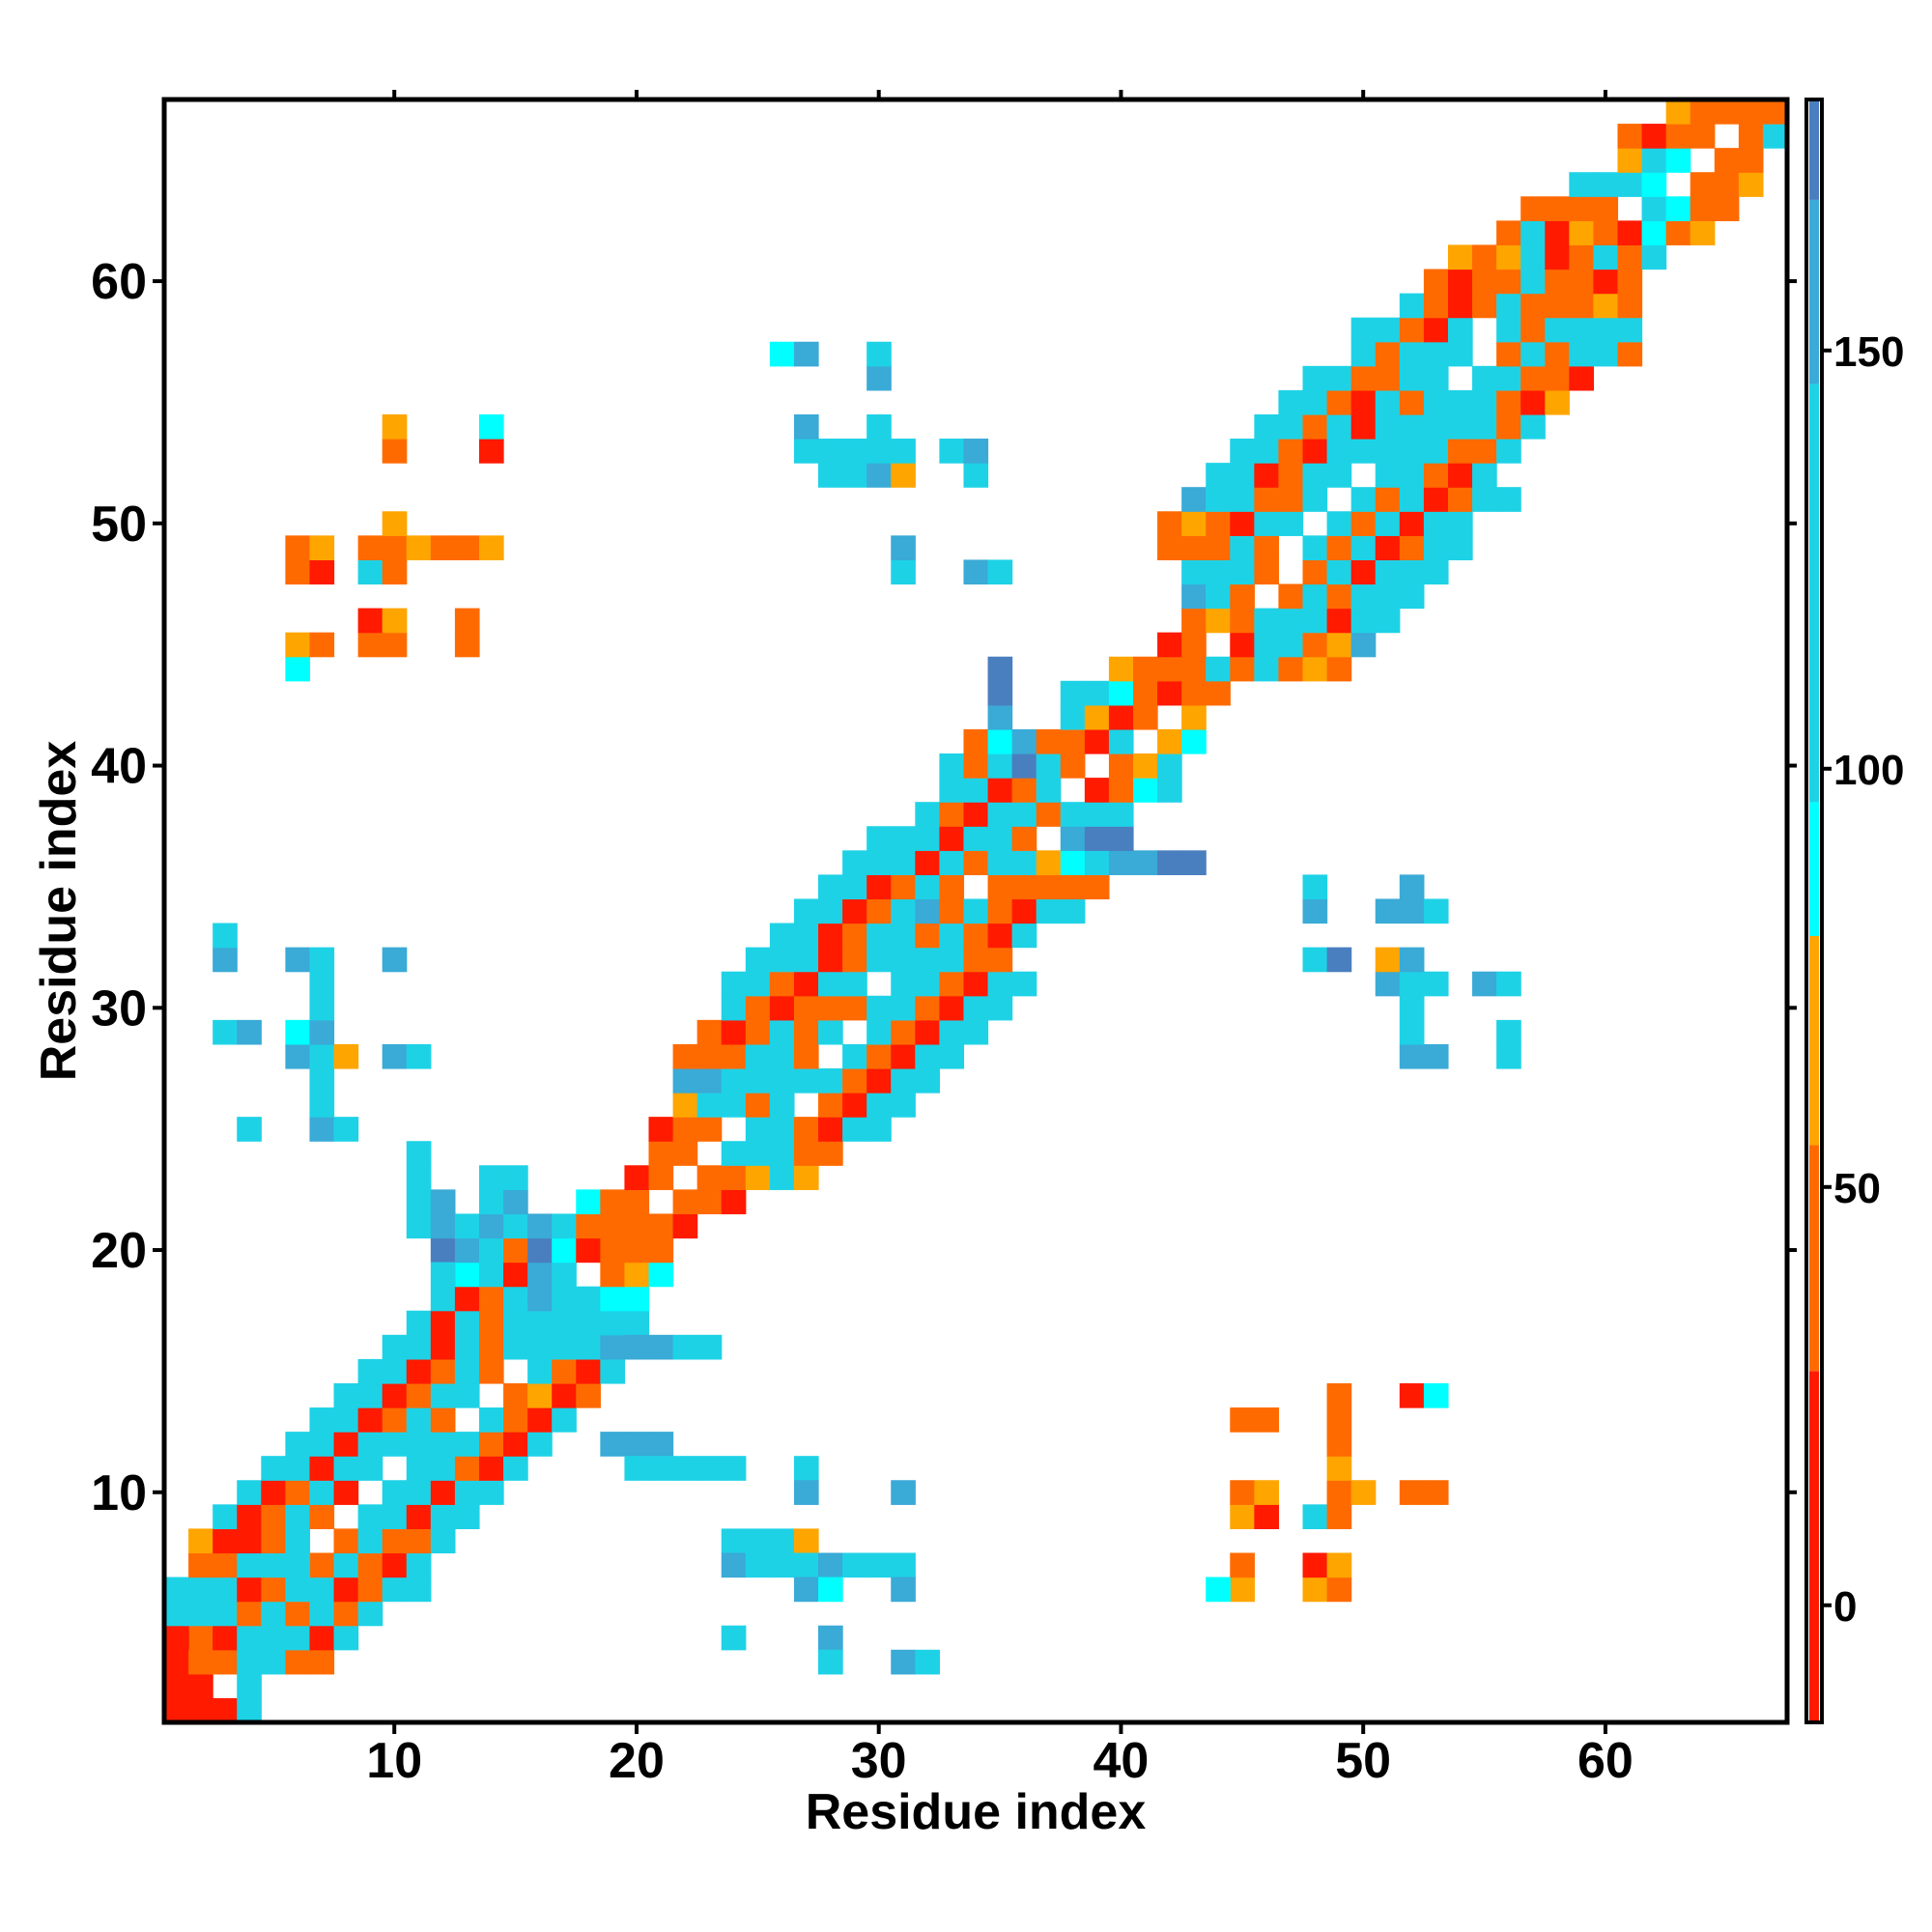 This screenshot has width=1932, height=1932. What do you see at coordinates (879, 1761) in the screenshot?
I see `x-tick-label: 30` at bounding box center [879, 1761].